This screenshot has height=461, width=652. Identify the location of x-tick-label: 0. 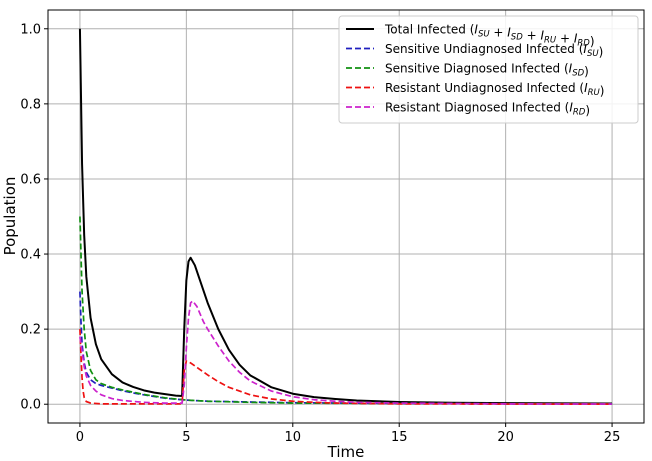
(80, 437).